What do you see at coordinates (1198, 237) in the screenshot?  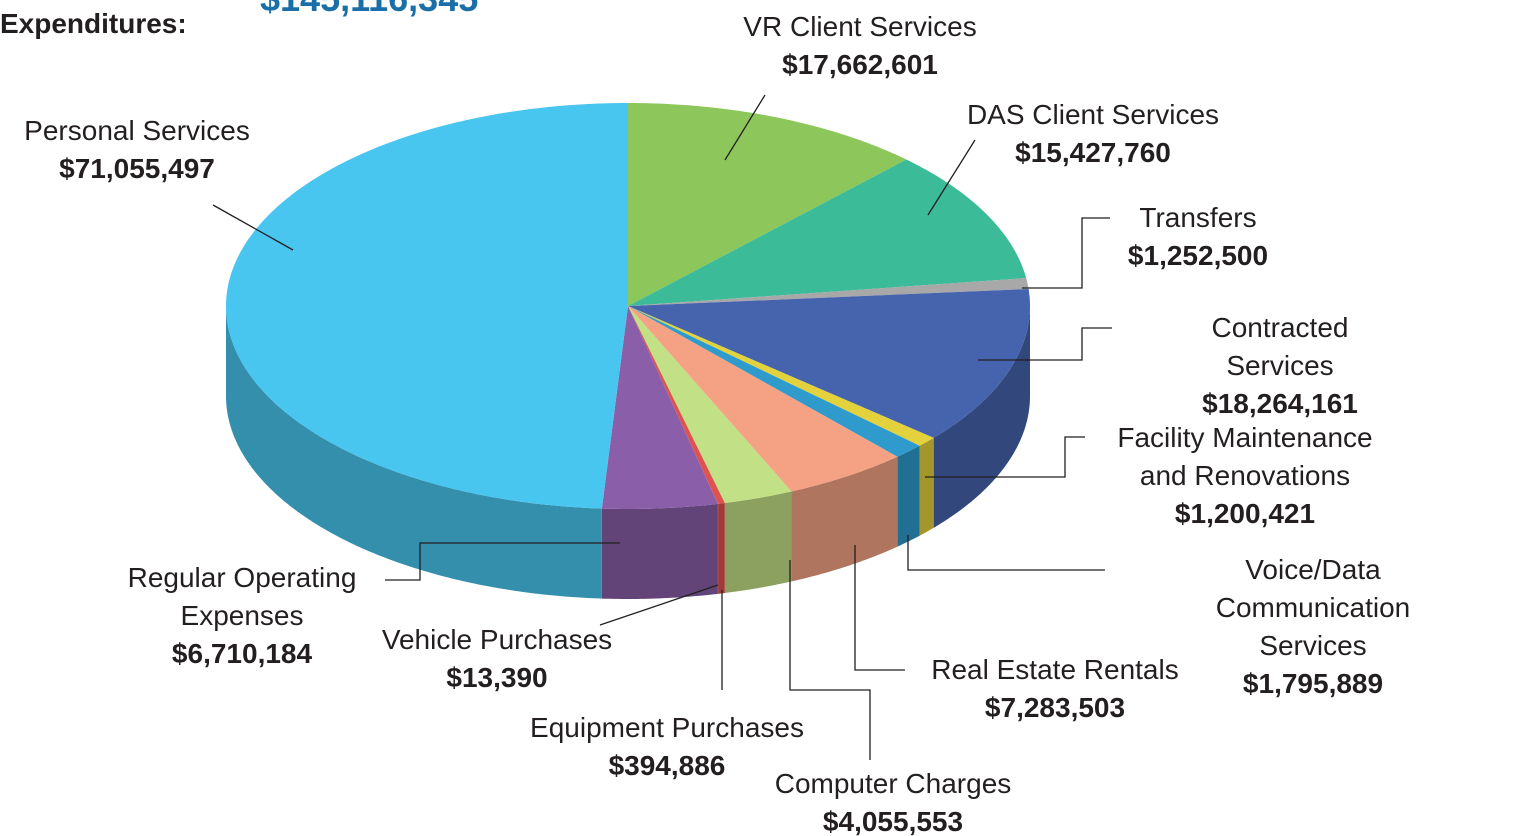 I see `slice-label: Transfers $1,252,500` at bounding box center [1198, 237].